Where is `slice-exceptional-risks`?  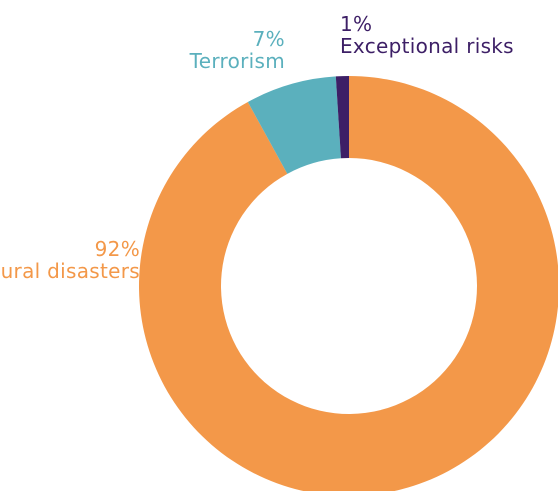 slice-exceptional-risks is located at coordinates (342, 117).